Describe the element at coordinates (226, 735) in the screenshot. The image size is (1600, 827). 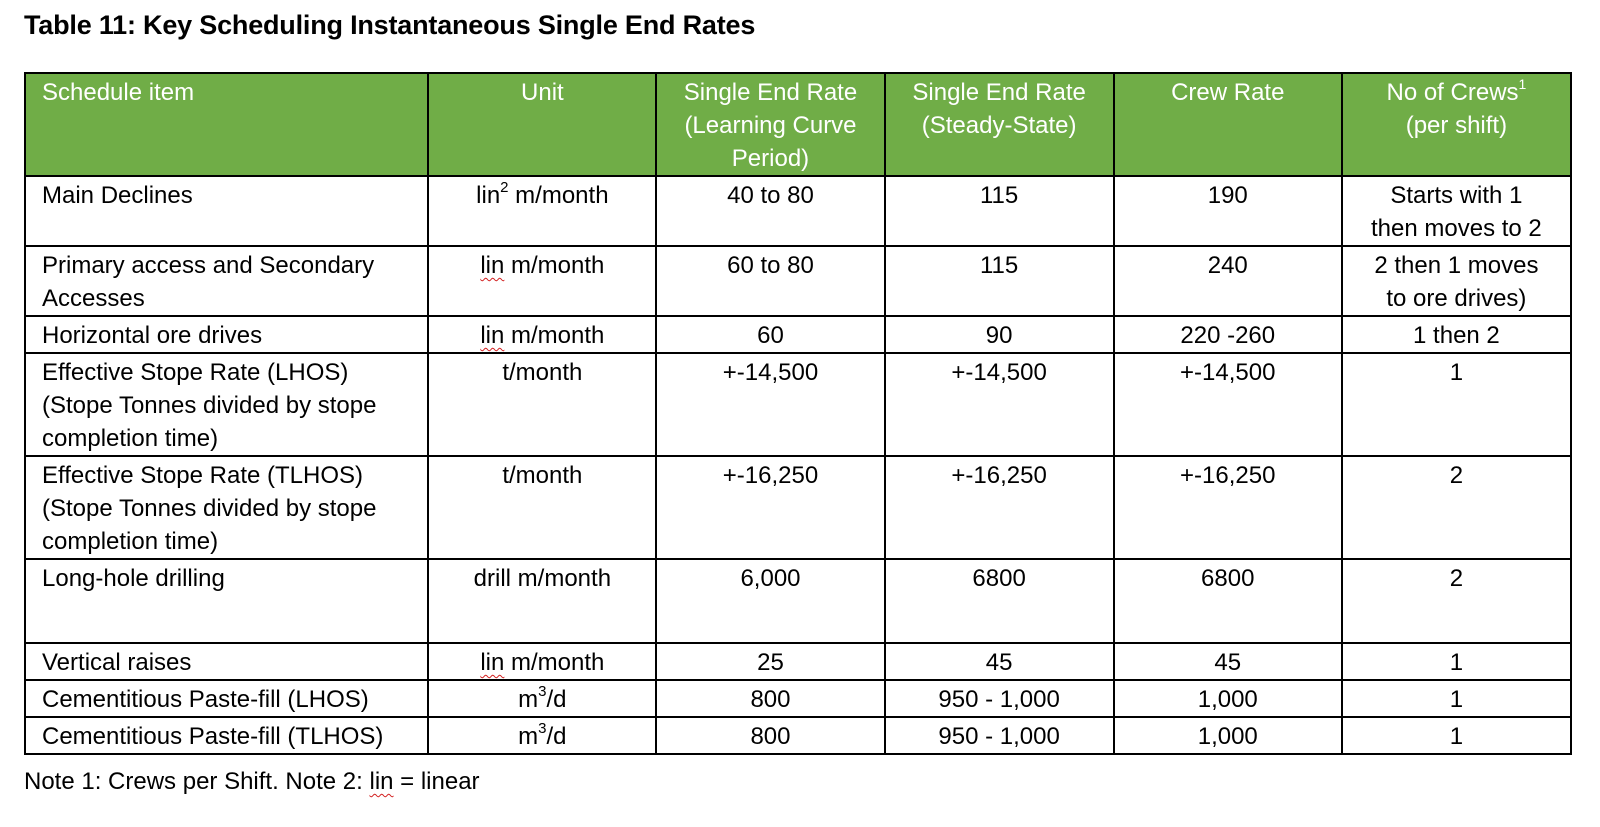
I see `cell-schedule-item: Cementitious Paste-fill (TLHOS)` at that location.